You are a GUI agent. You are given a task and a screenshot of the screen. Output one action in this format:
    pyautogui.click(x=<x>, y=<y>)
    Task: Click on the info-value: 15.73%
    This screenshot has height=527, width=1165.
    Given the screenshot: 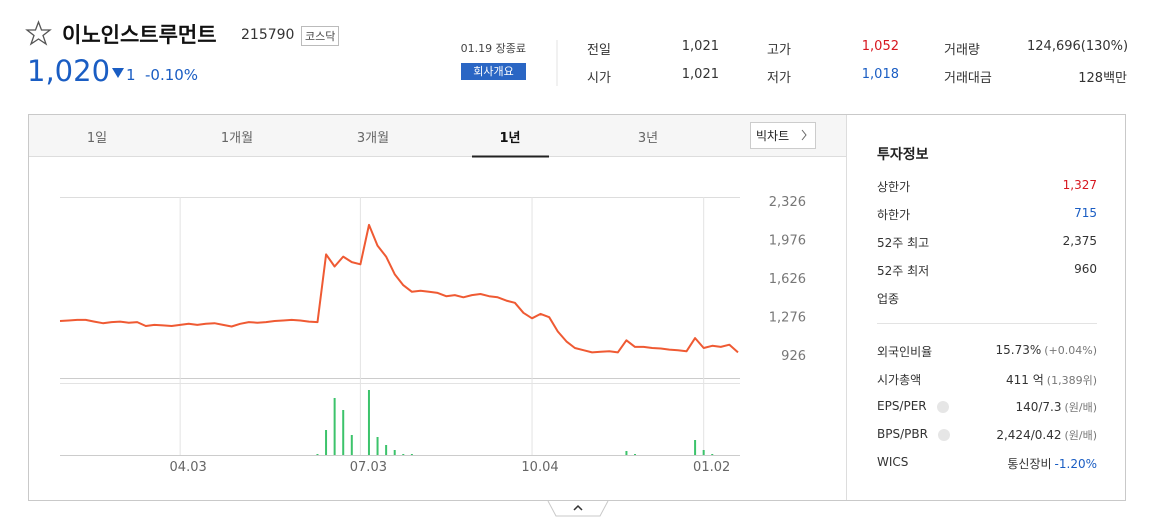 What is the action you would take?
    pyautogui.click(x=1018, y=350)
    